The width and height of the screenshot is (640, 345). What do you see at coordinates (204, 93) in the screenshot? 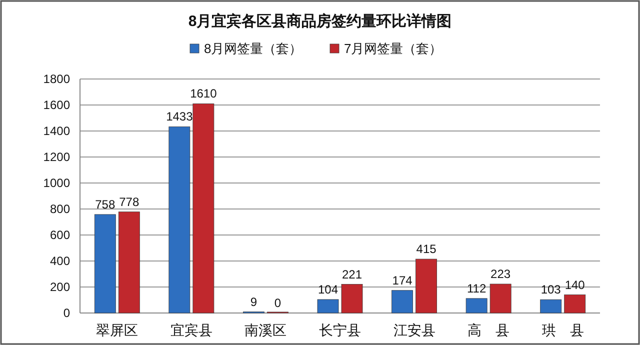
I see `data-label: 1610` at bounding box center [204, 93].